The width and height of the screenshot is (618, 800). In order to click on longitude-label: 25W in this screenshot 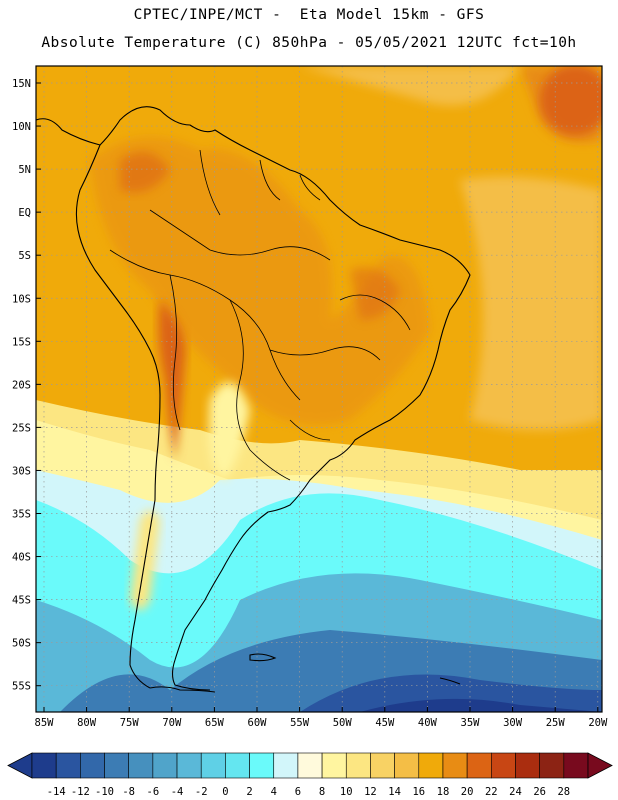, I will do `click(556, 723)`.